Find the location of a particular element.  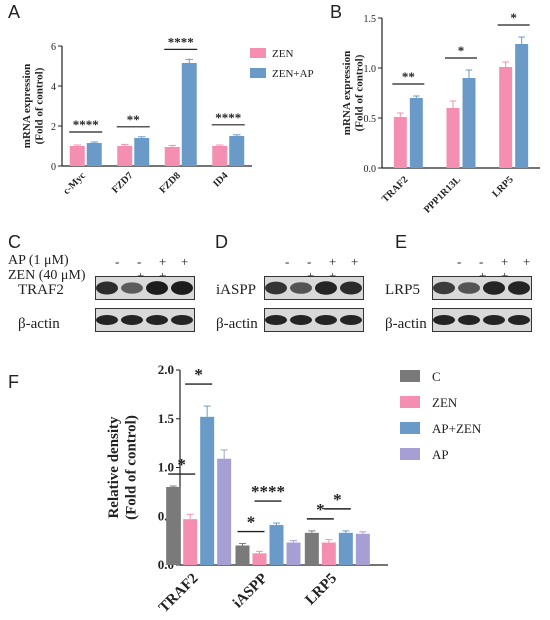

ap-condition-label: AP (1 μM) is located at coordinates (38, 260).